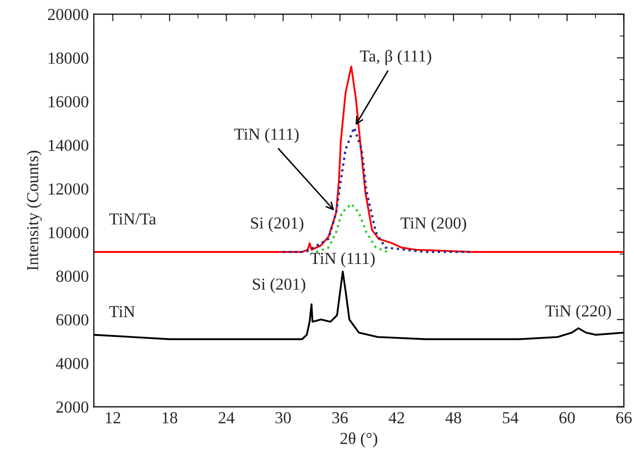 This screenshot has height=473, width=634. Describe the element at coordinates (72, 320) in the screenshot. I see `y-tick-label: 6000` at that location.